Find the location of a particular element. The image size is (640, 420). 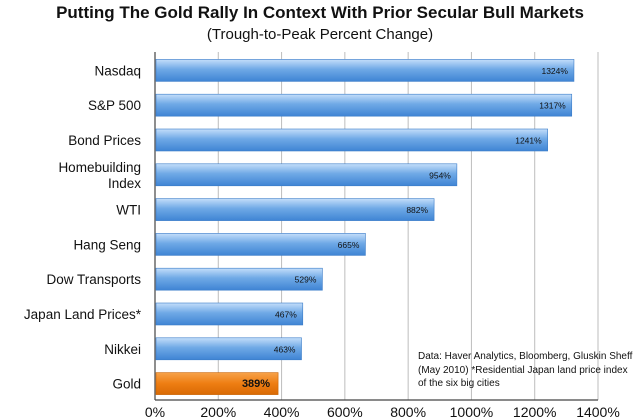

x-tick-label: 200% is located at coordinates (218, 412).